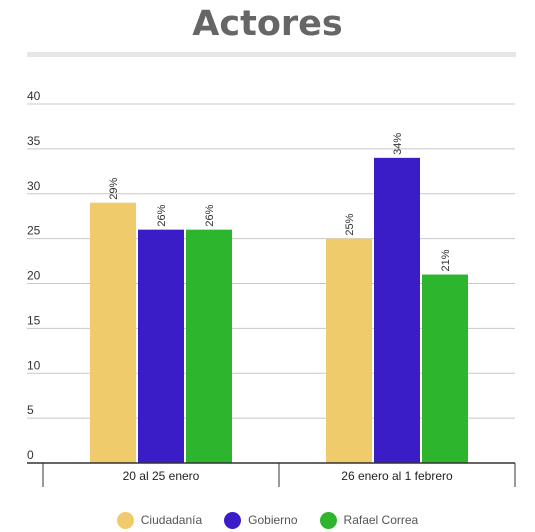 Image resolution: width=535 pixels, height=532 pixels. I want to click on y-tick-label: 25, so click(34, 231).